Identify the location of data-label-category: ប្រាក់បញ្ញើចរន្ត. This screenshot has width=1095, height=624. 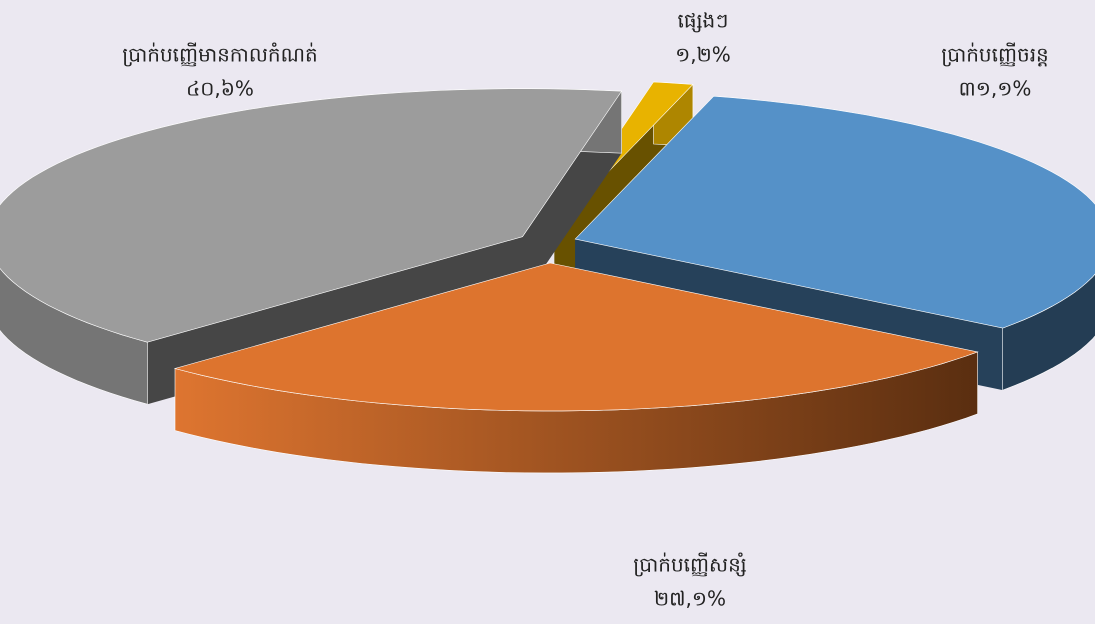
(995, 54).